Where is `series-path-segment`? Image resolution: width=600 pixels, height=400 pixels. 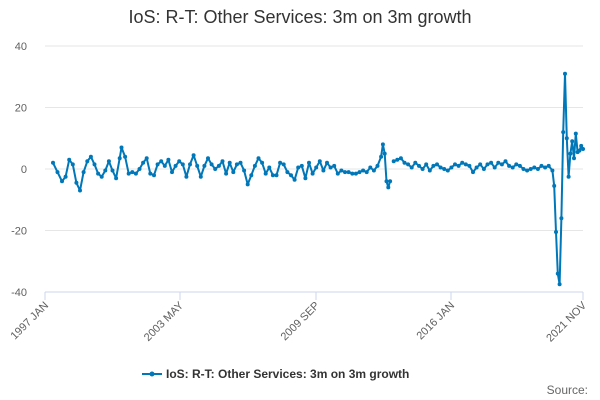
series-path-segment is located at coordinates (222, 167).